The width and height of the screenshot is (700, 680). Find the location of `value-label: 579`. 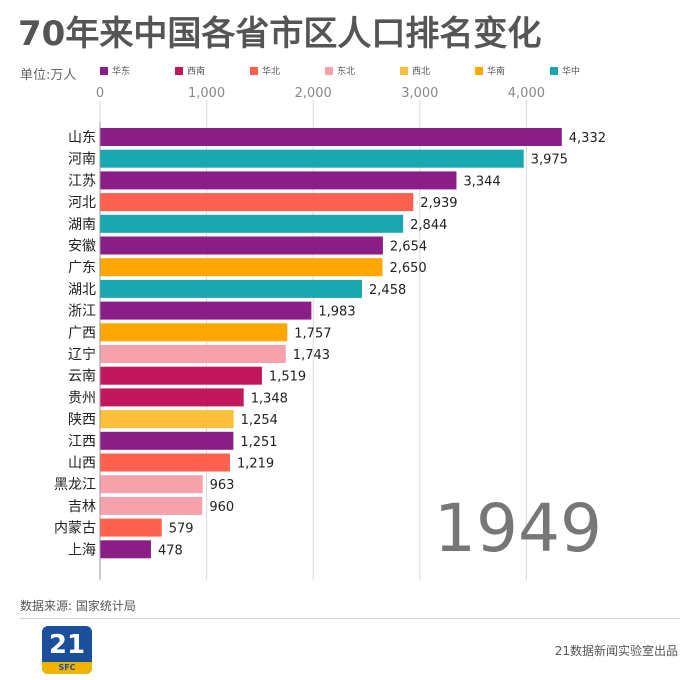

value-label: 579 is located at coordinates (181, 529).